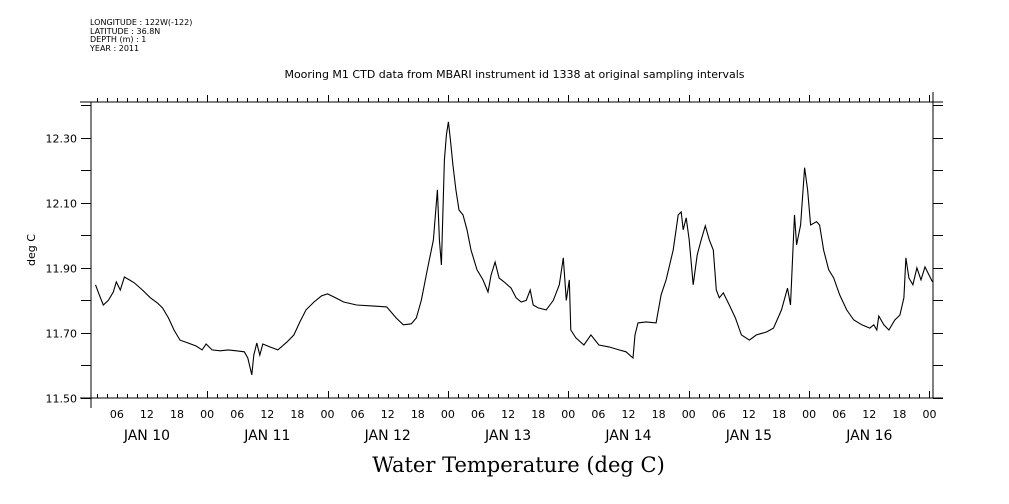 This screenshot has height=504, width=1009. Describe the element at coordinates (266, 436) in the screenshot. I see `x-day-label: JAN 11` at that location.